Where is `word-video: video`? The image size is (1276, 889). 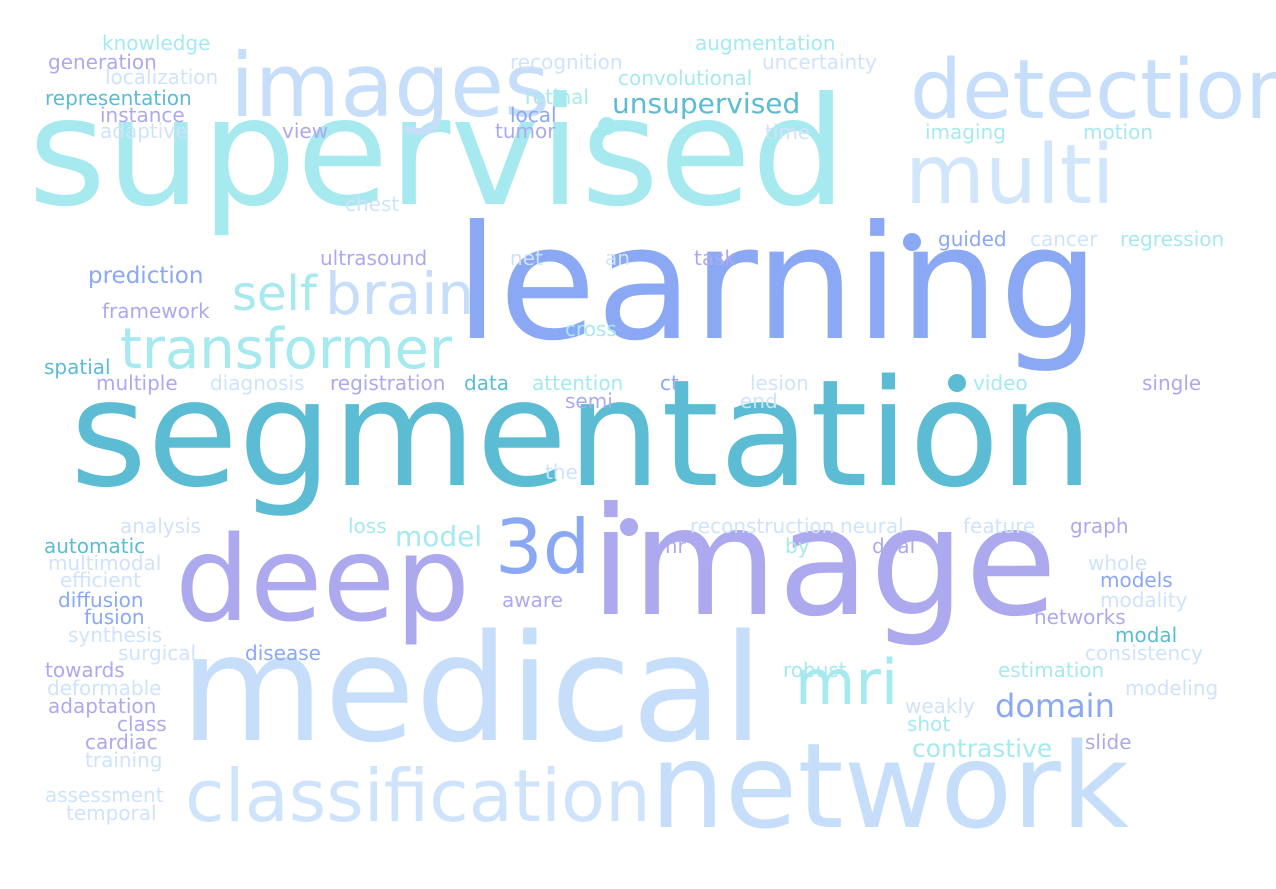 word-video: video is located at coordinates (1000, 383).